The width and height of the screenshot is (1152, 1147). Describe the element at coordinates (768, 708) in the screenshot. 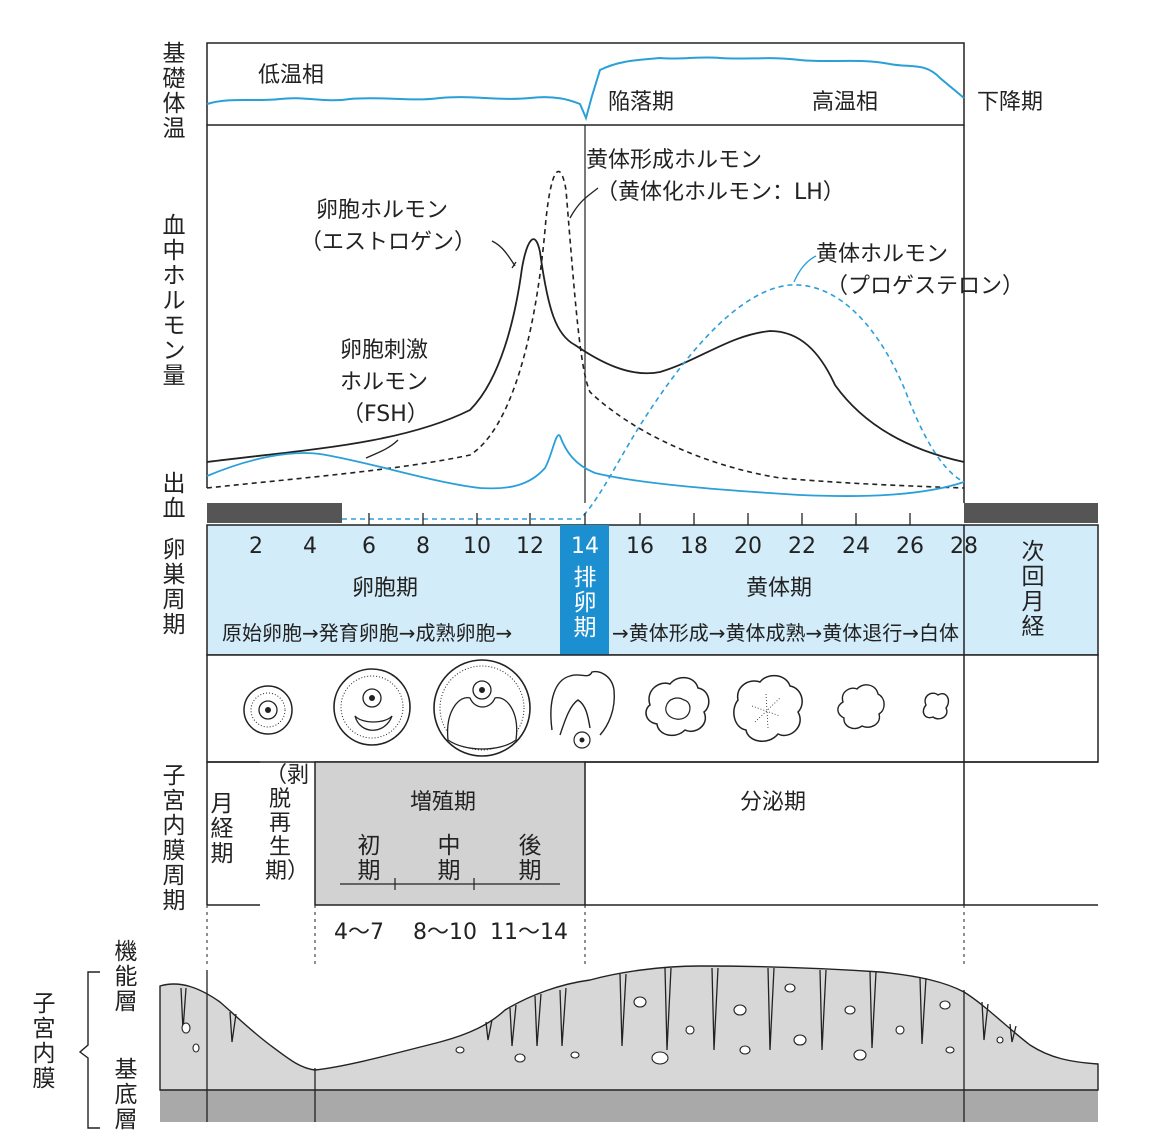

I see `corpus-luteum-mature` at that location.